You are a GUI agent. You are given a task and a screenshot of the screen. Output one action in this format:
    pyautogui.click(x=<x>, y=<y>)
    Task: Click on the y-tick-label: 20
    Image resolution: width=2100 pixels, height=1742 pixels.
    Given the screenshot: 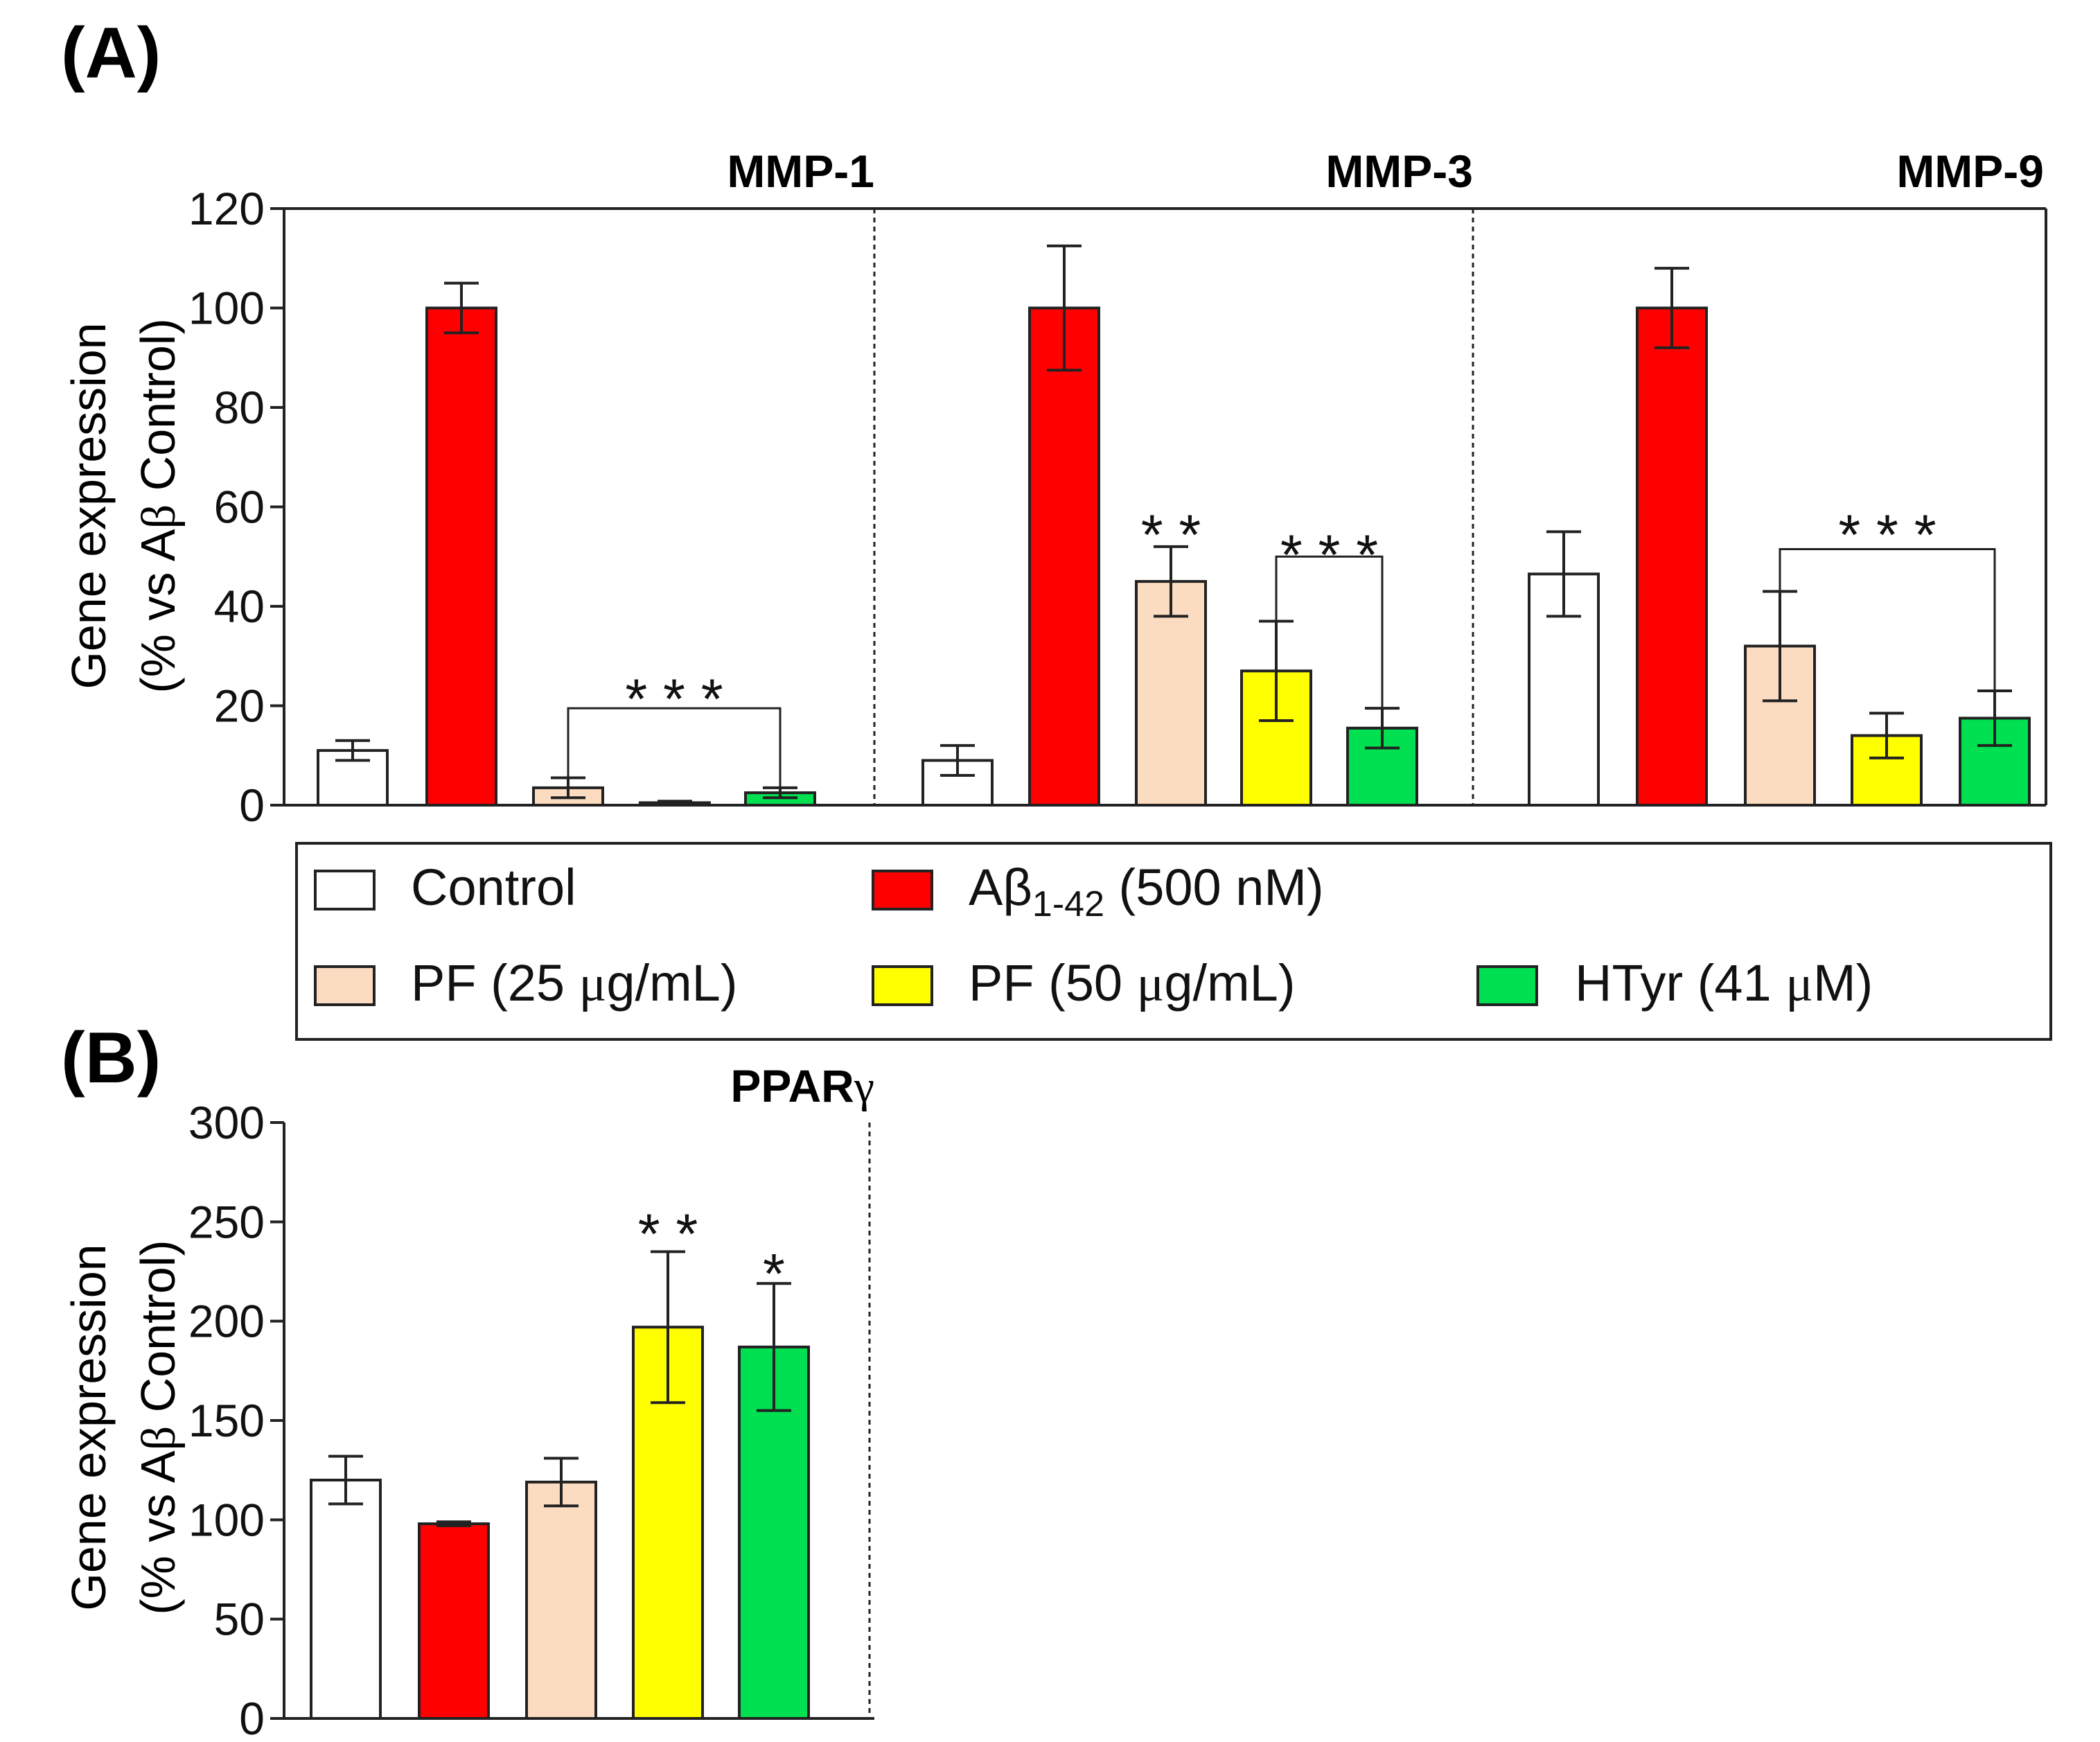 What is the action you would take?
    pyautogui.click(x=239, y=706)
    